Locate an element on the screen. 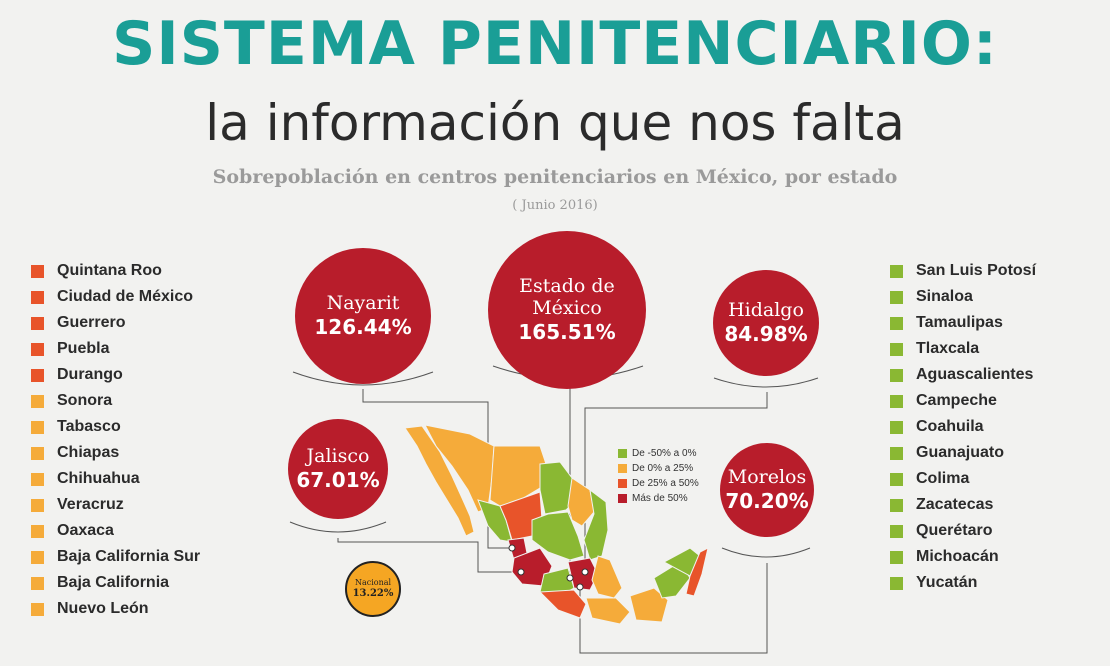 The height and width of the screenshot is (666, 1110). state-item: Tabasco is located at coordinates (115, 427).